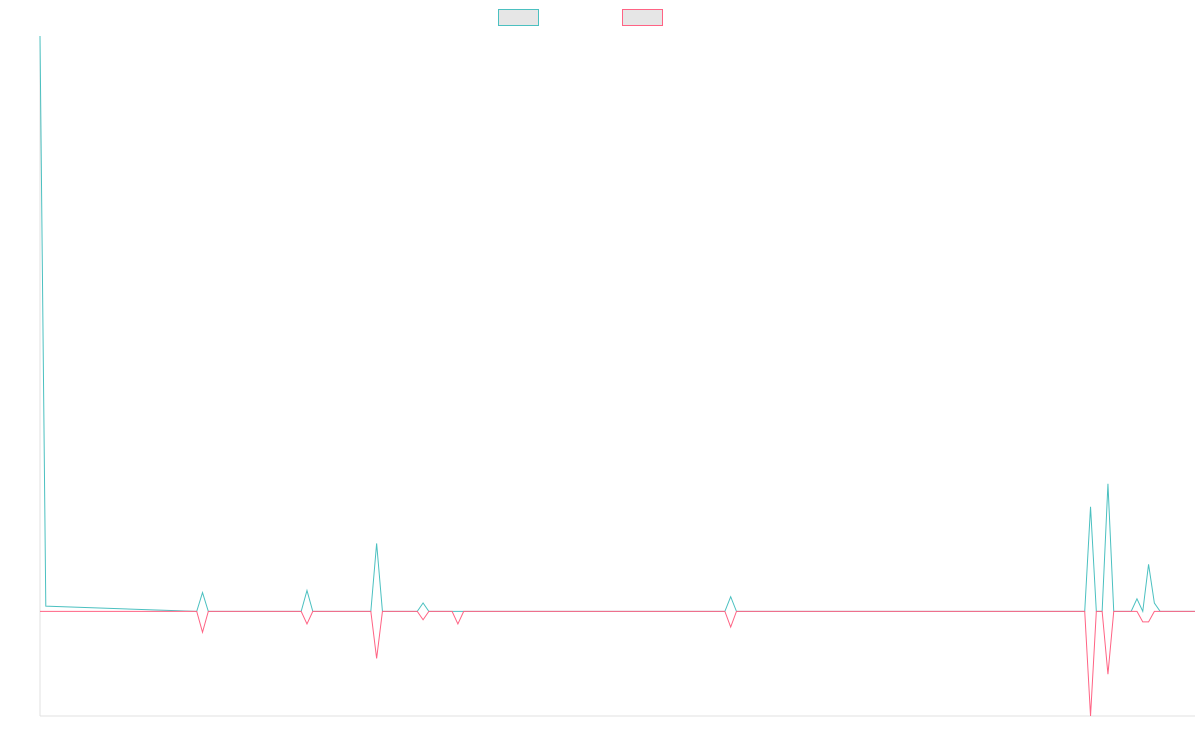  Describe the element at coordinates (580, 17) in the screenshot. I see `legend` at that location.